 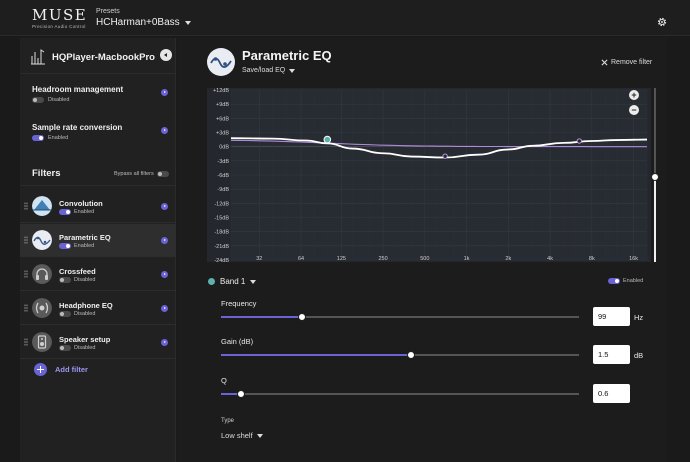 I want to click on y-tick-label: -3dB, so click(x=223, y=162).